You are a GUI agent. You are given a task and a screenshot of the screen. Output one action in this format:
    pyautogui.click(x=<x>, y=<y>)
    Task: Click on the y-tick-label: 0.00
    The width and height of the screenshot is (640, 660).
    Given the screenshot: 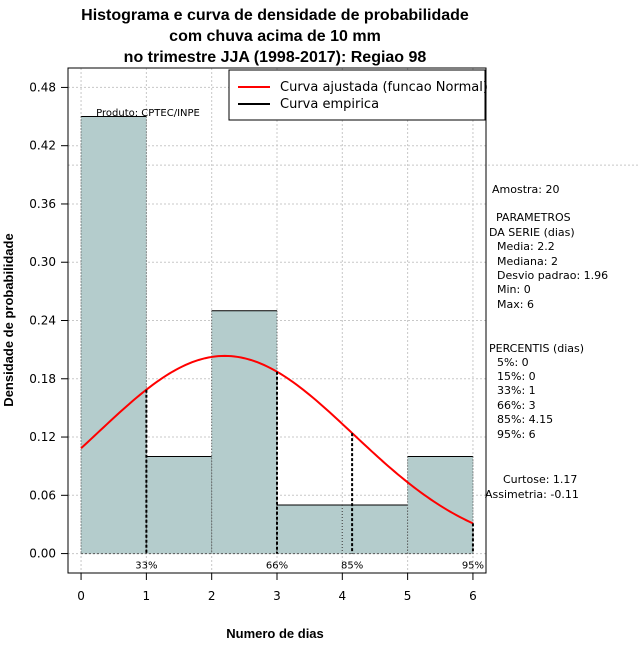 What is the action you would take?
    pyautogui.click(x=42, y=554)
    